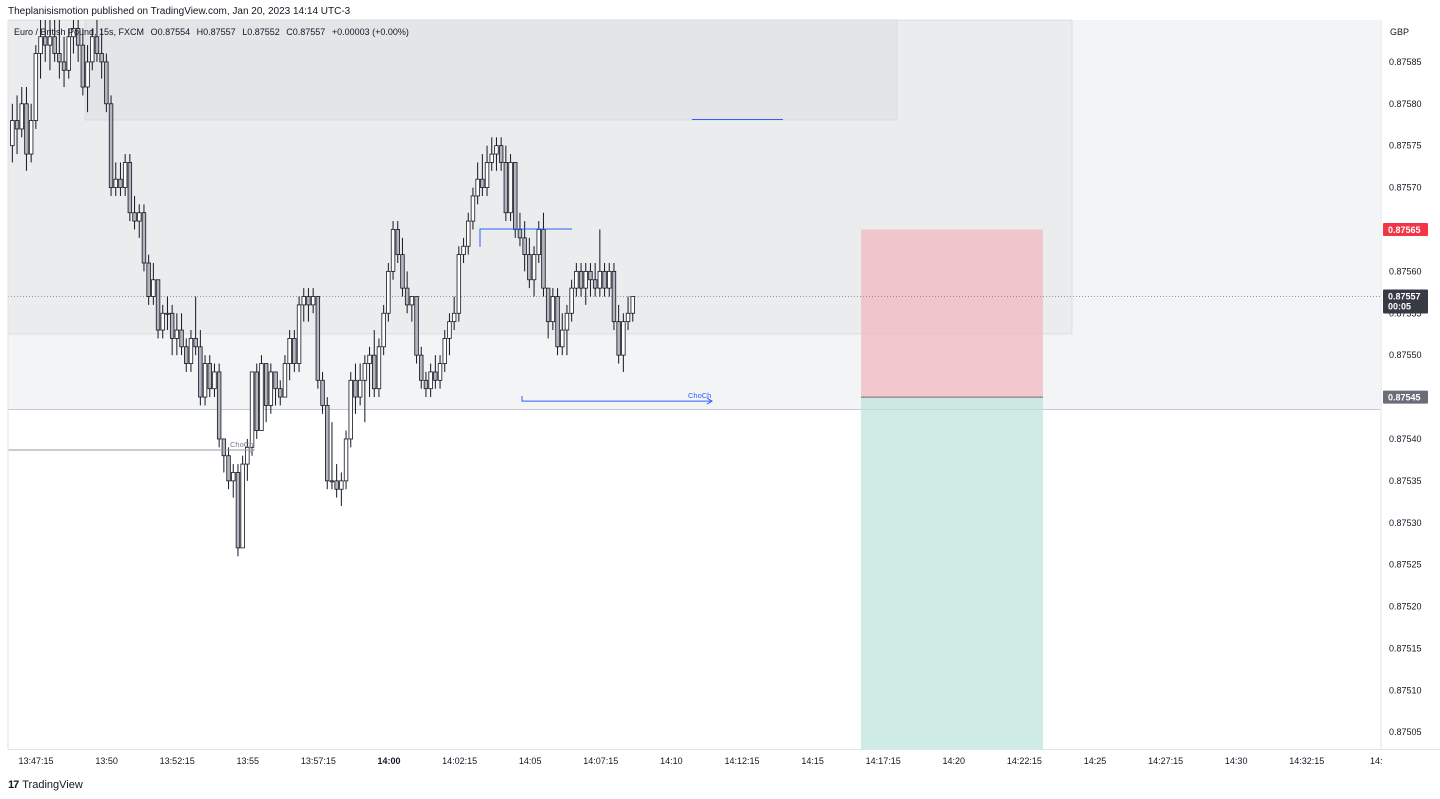 This screenshot has width=1440, height=799. What do you see at coordinates (525, 237) in the screenshot?
I see `swing-high-line` at bounding box center [525, 237].